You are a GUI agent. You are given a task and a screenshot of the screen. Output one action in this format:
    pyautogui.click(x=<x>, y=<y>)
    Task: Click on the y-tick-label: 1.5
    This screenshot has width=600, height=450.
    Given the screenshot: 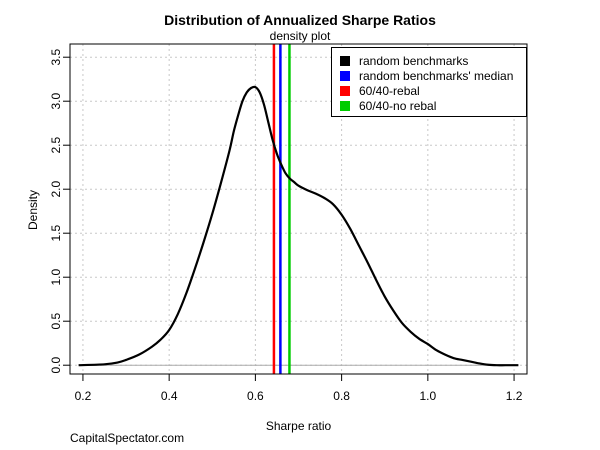 What is the action you would take?
    pyautogui.click(x=56, y=233)
    